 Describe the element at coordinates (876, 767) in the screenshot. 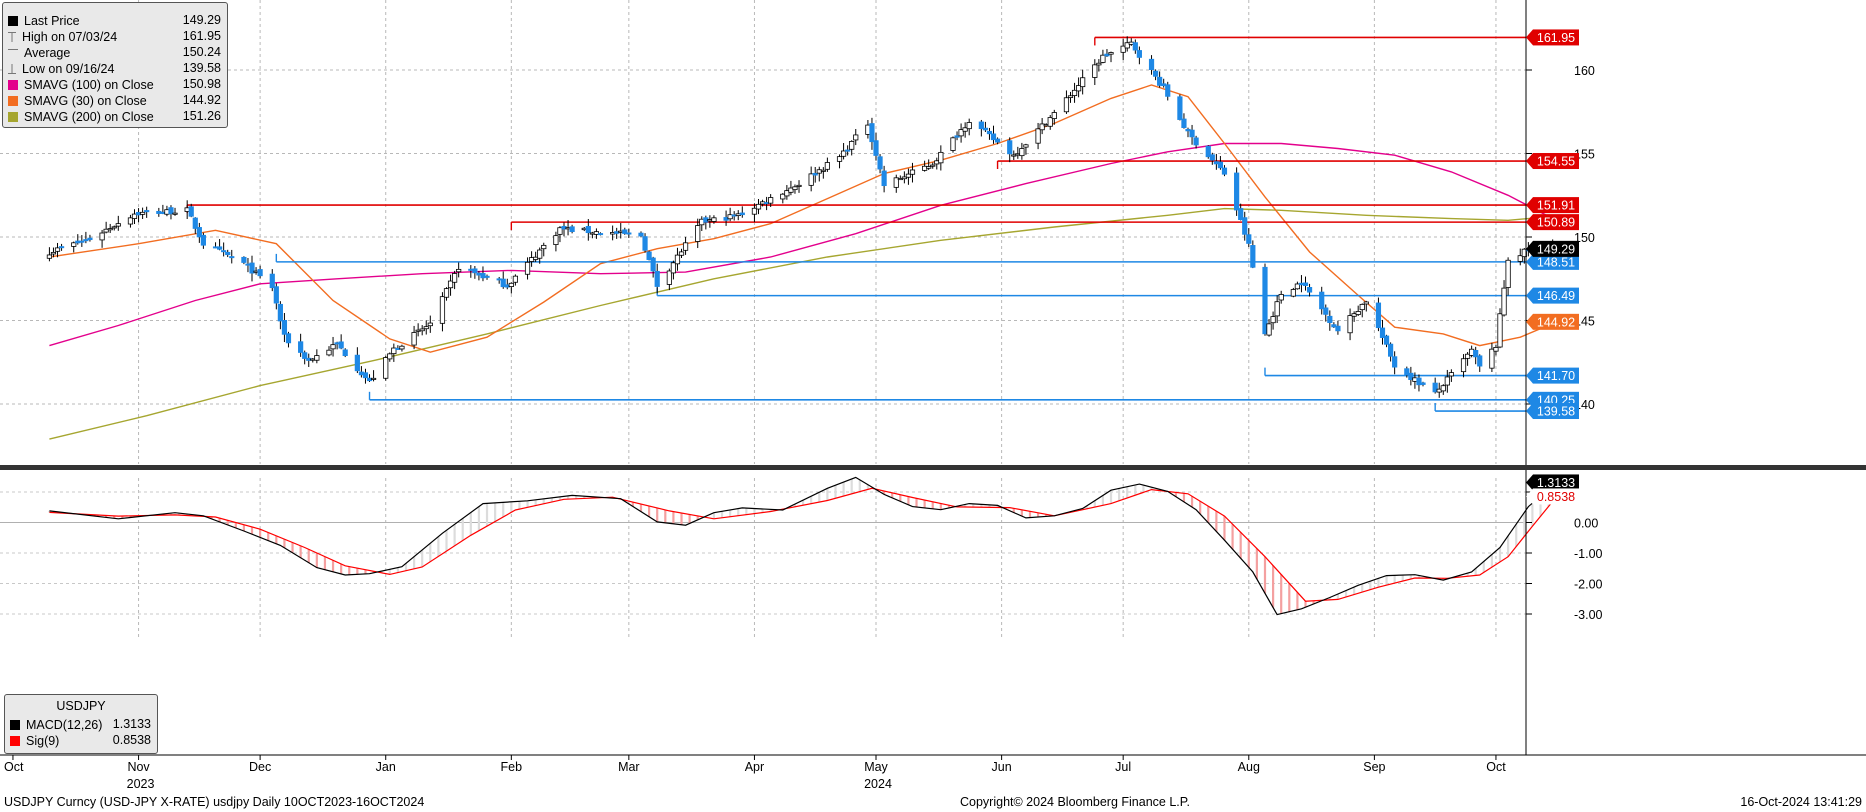

I see `month-tick-label: May` at that location.